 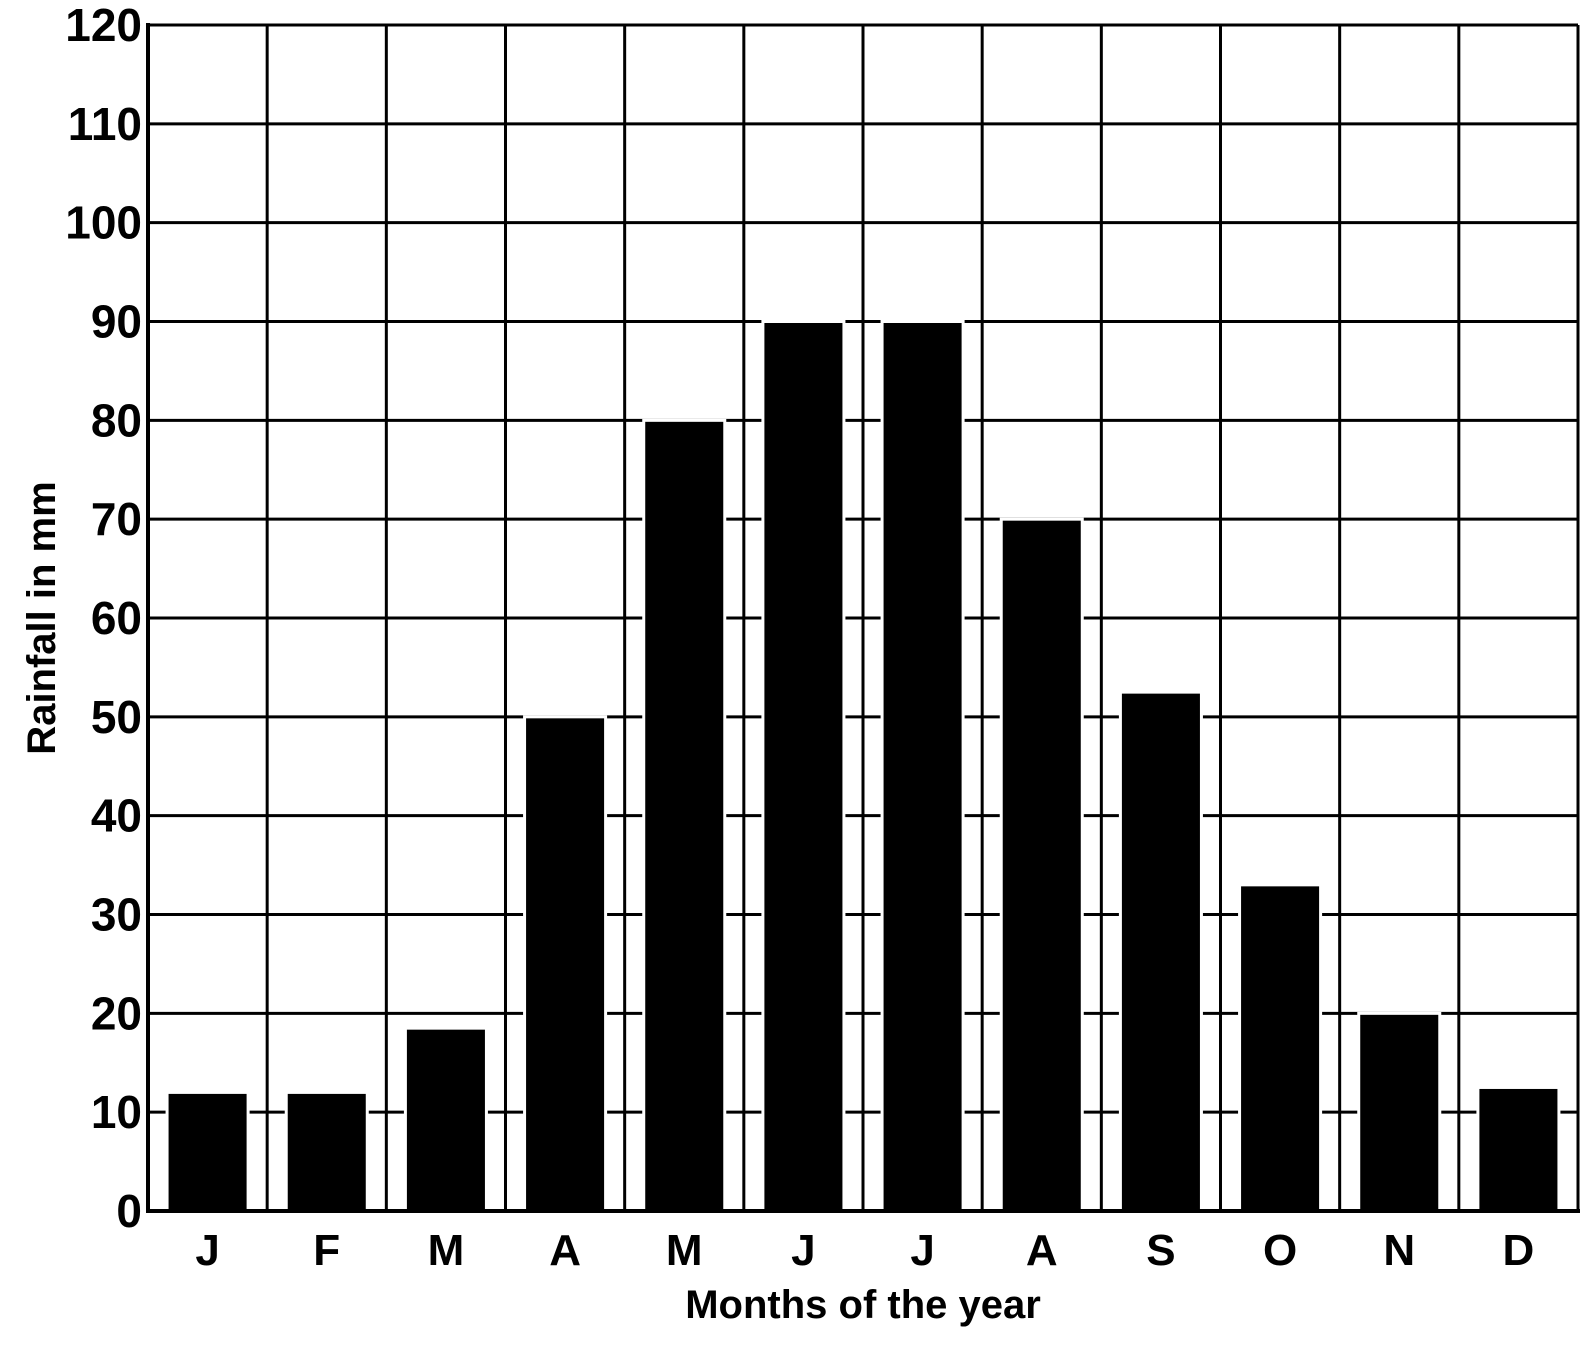 I want to click on y-tick-label: 20, so click(x=116, y=1013).